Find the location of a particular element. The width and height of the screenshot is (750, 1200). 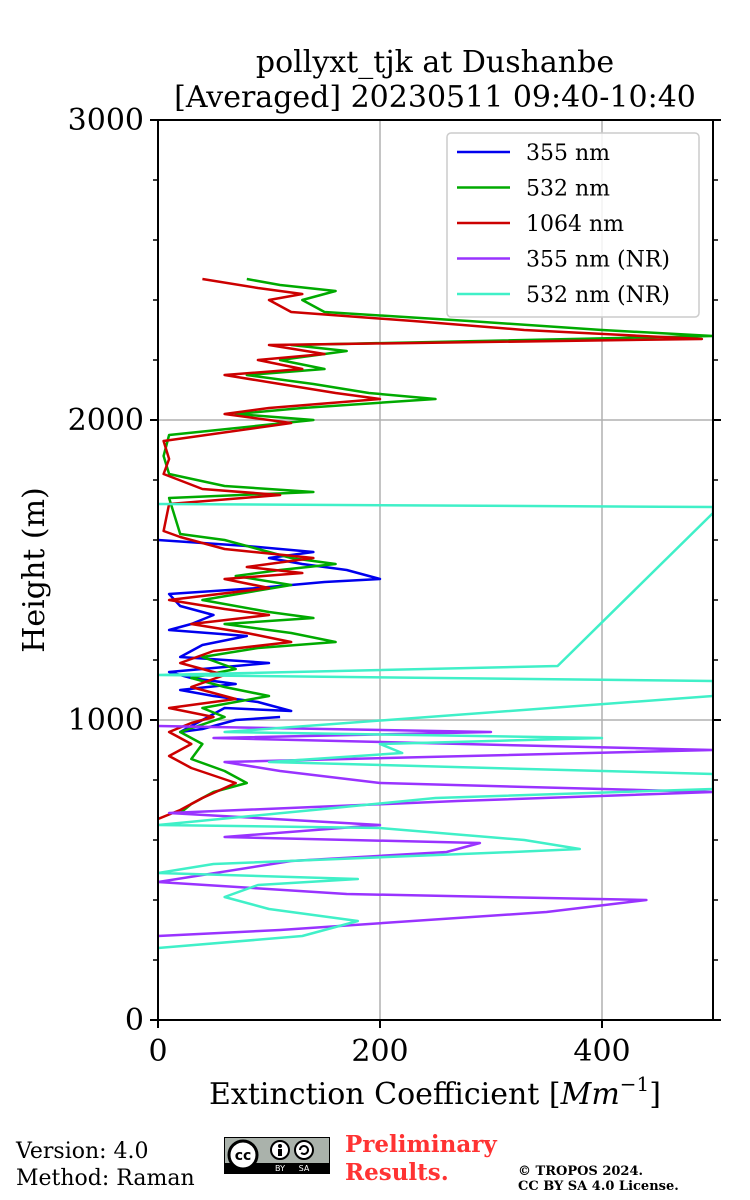

legend-label: 1064 nm is located at coordinates (575, 224).